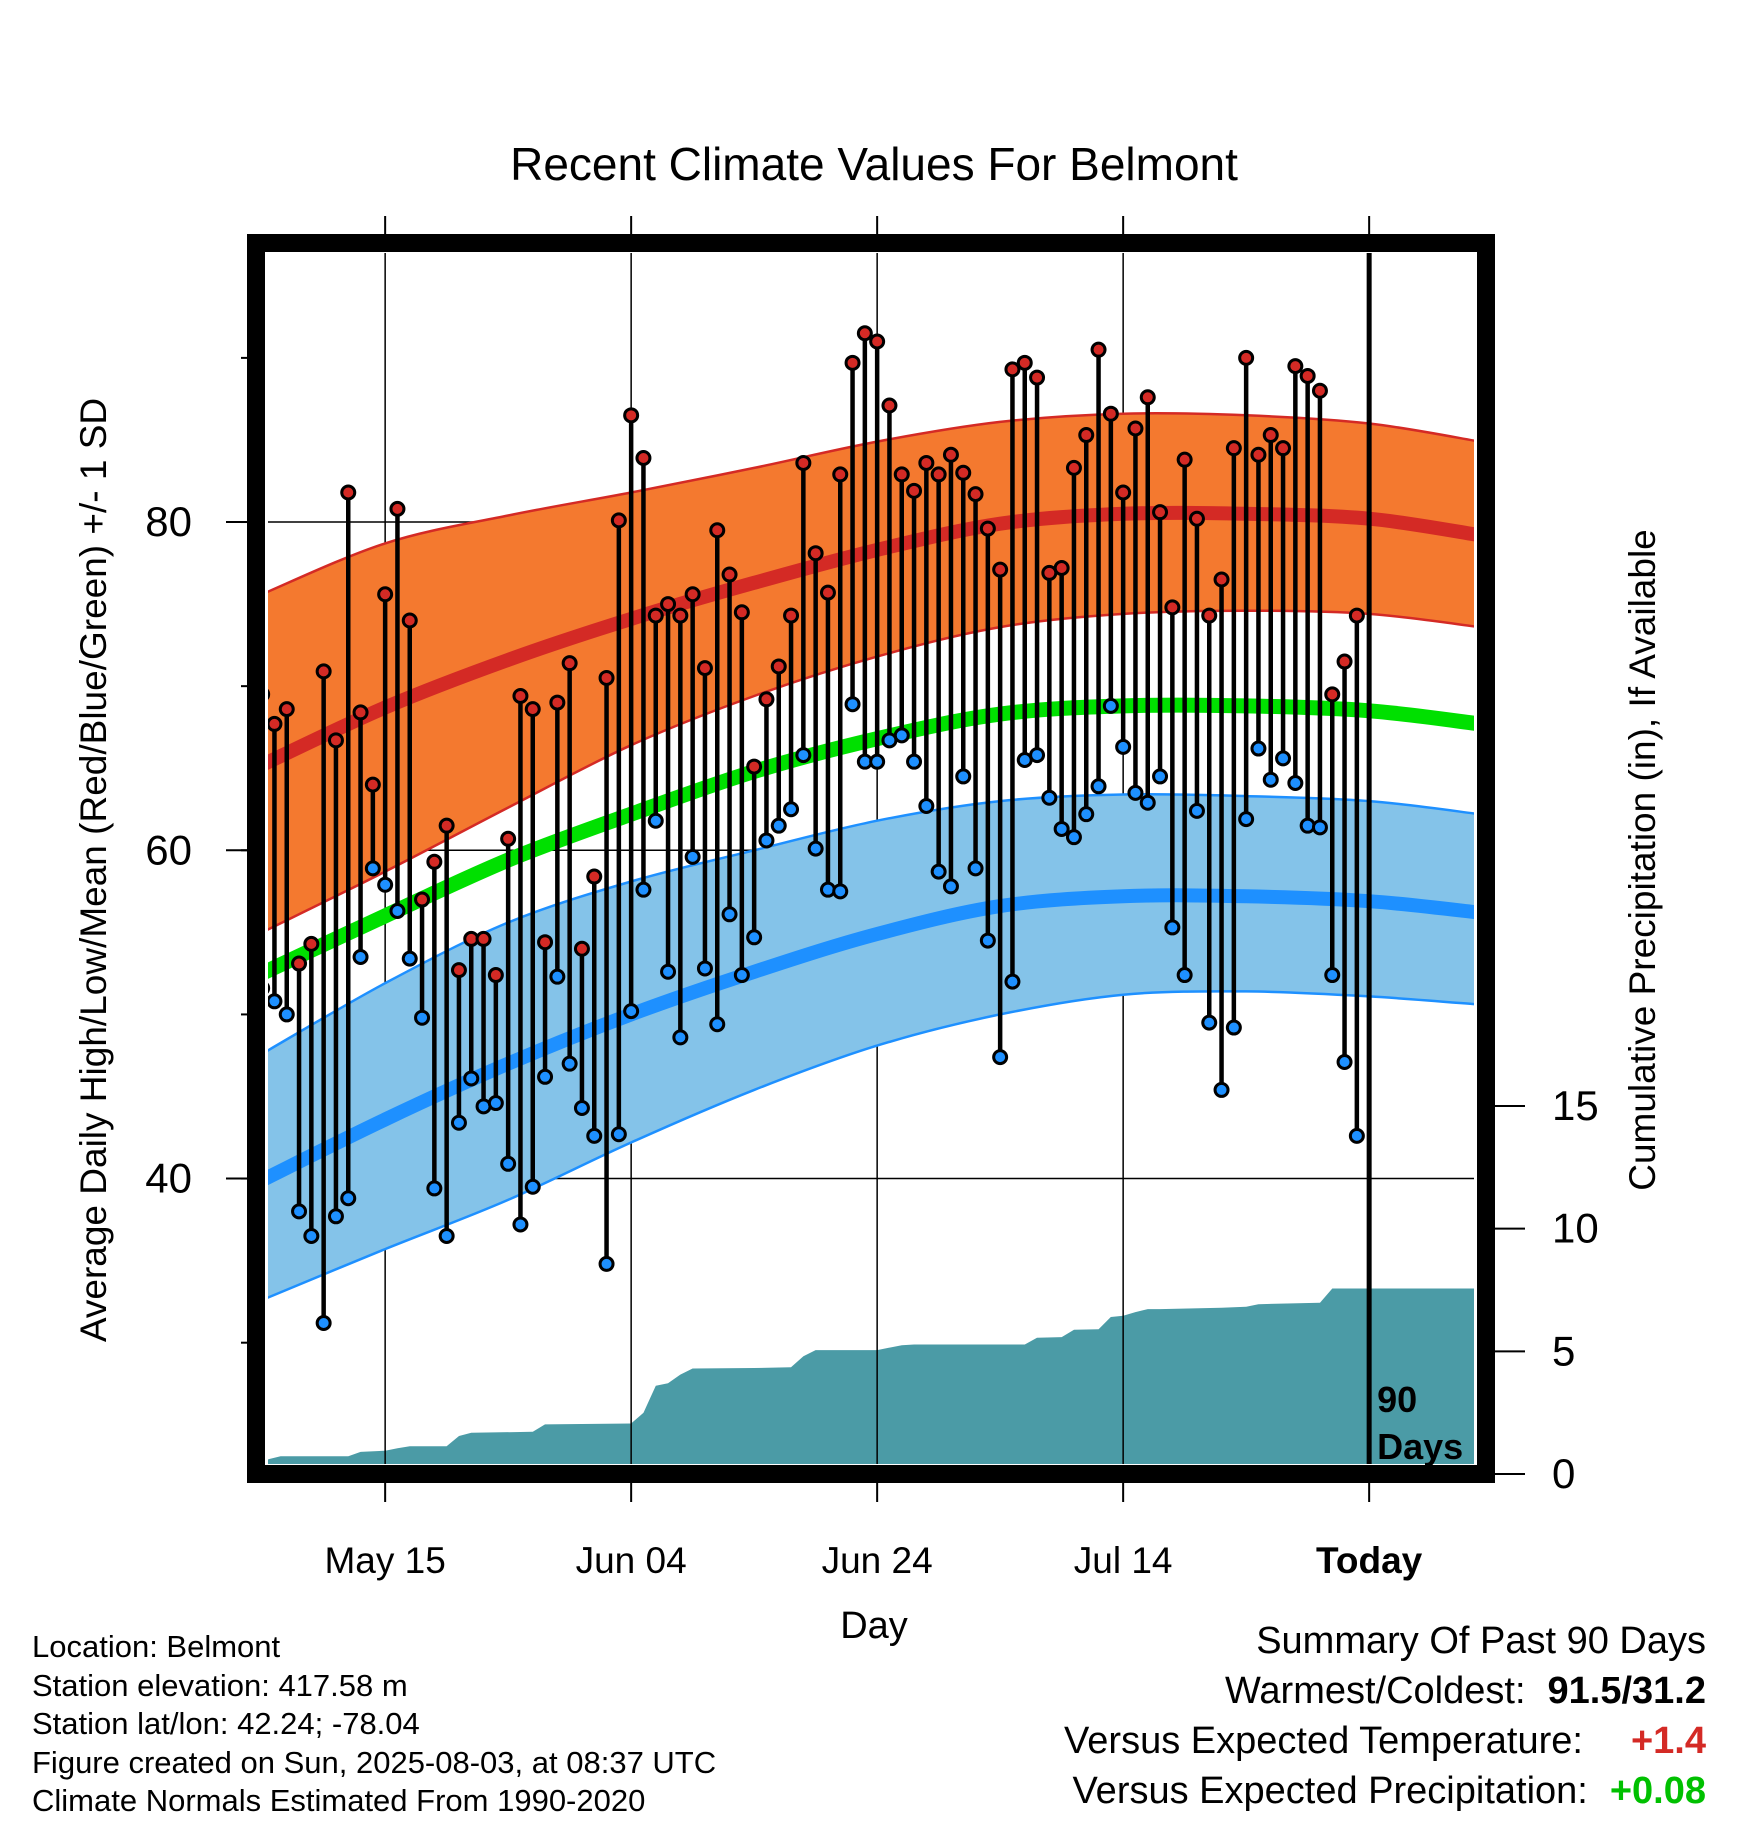 Image resolution: width=1748 pixels, height=1828 pixels. I want to click on x-tick-label: Jun 04, so click(631, 1560).